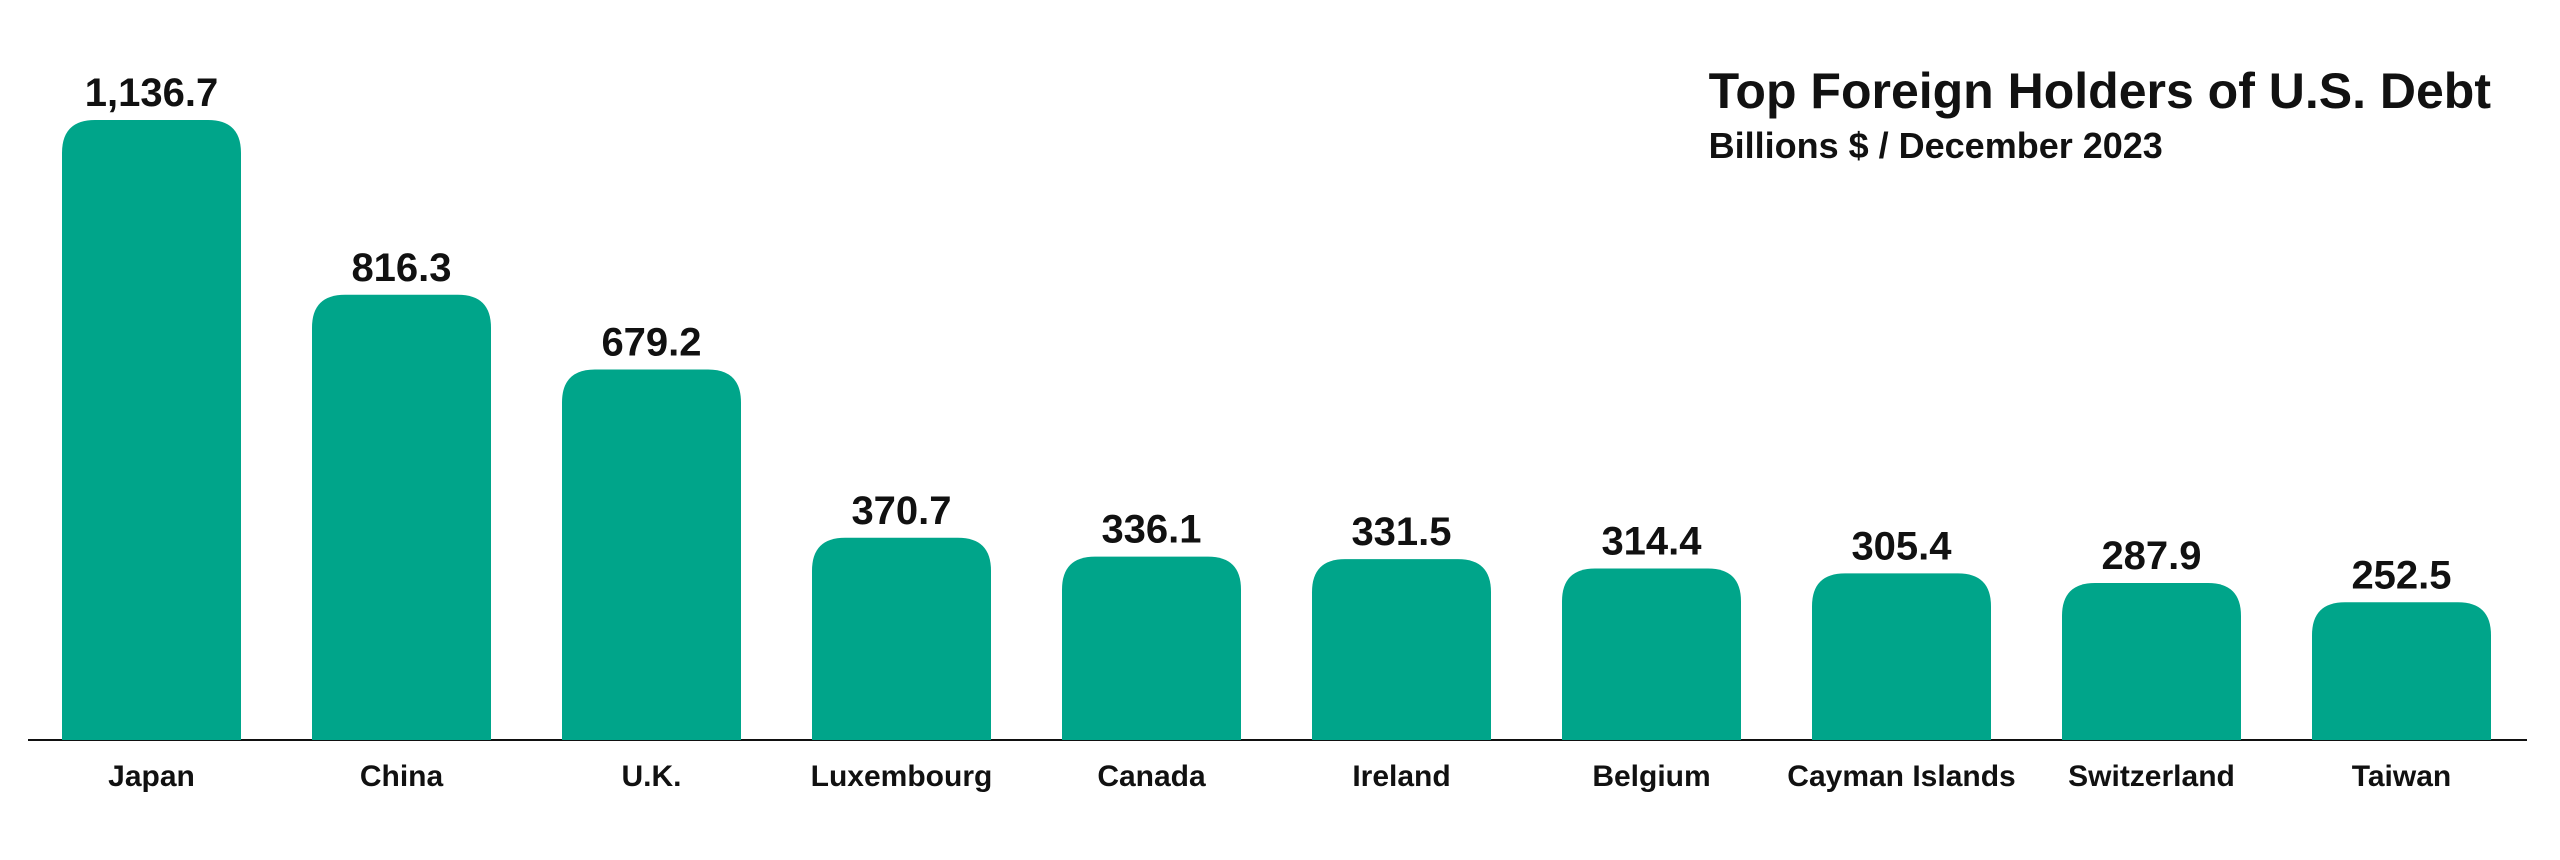  I want to click on x-tick-label: Canada, so click(1151, 776).